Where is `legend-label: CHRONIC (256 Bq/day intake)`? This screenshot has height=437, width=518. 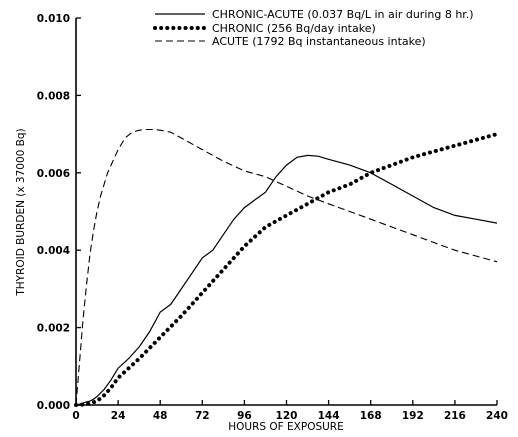
legend-label: CHRONIC (256 Bq/day intake) is located at coordinates (294, 28).